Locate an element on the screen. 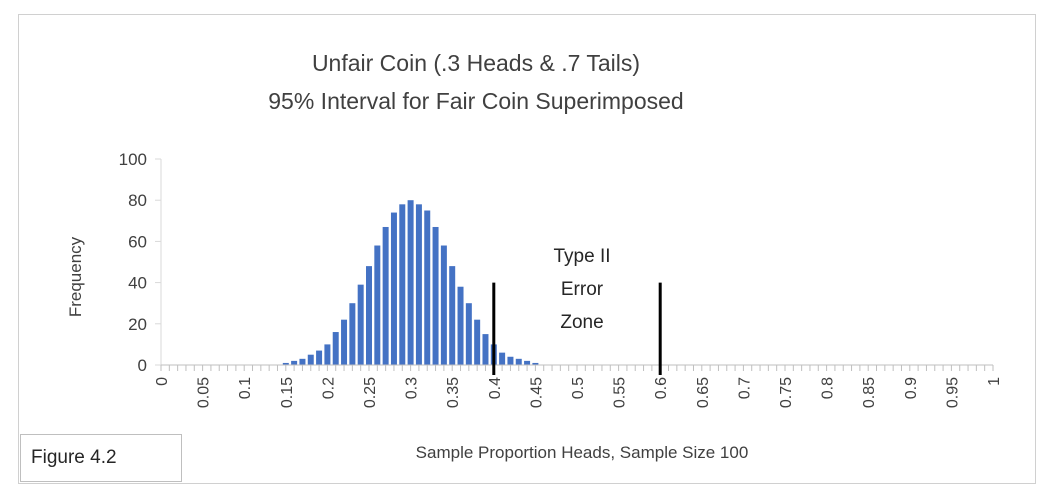  y-axis-ticks: 0 20 40 60 80 100 is located at coordinates (140, 262).